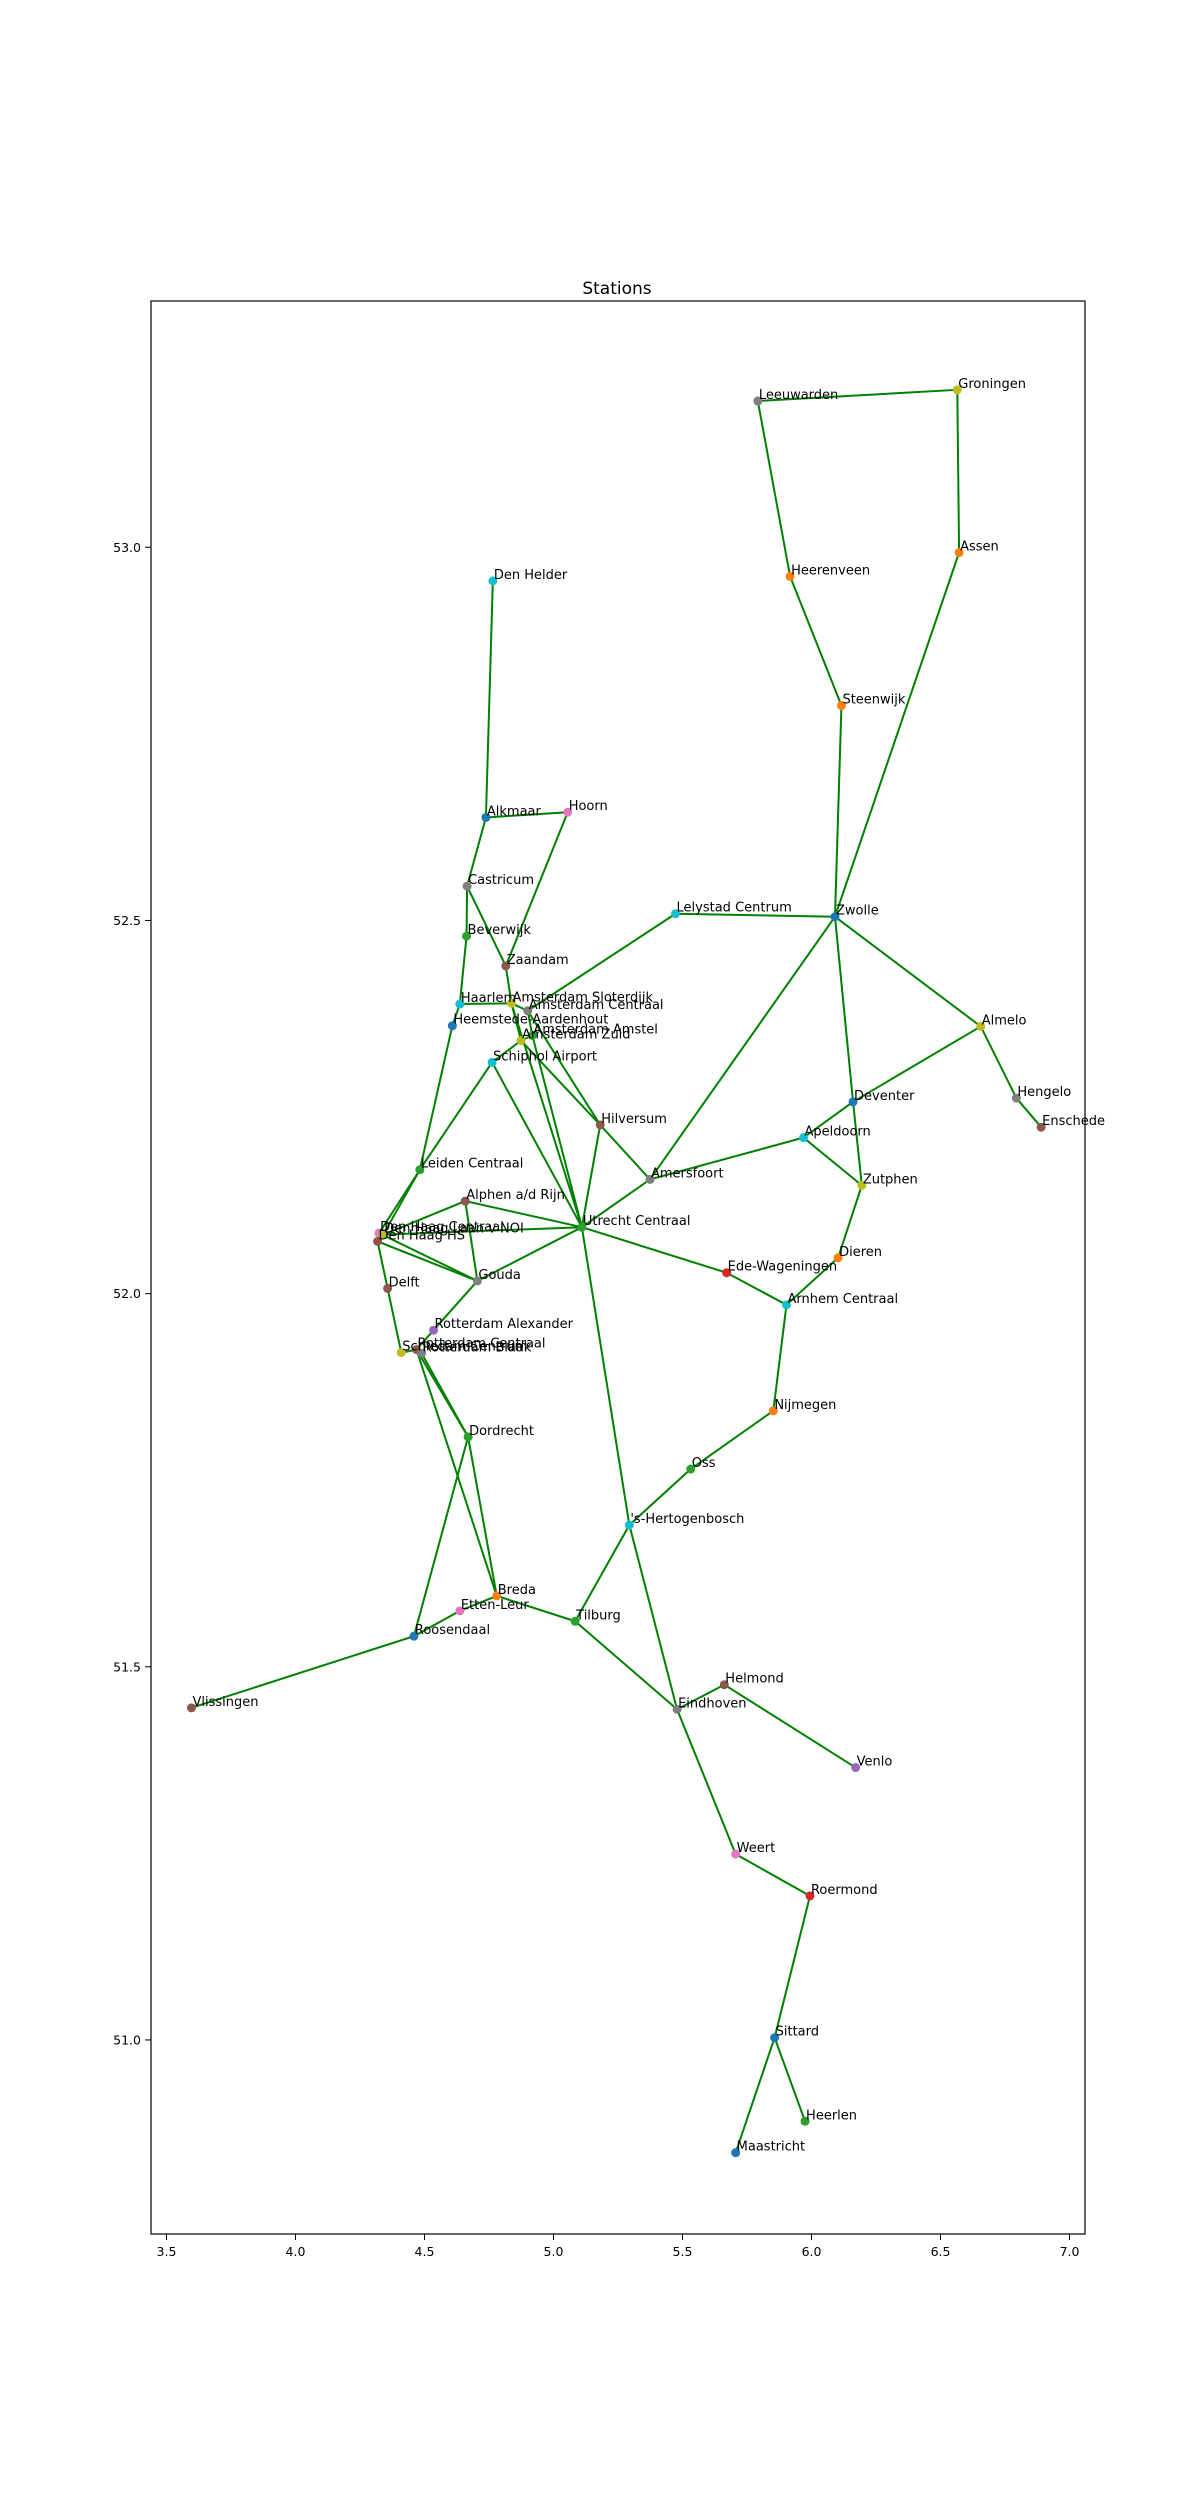 This screenshot has height=2500, width=1200. Describe the element at coordinates (495, 1605) in the screenshot. I see `station-label-etten-leur: Etten-Leur` at that location.